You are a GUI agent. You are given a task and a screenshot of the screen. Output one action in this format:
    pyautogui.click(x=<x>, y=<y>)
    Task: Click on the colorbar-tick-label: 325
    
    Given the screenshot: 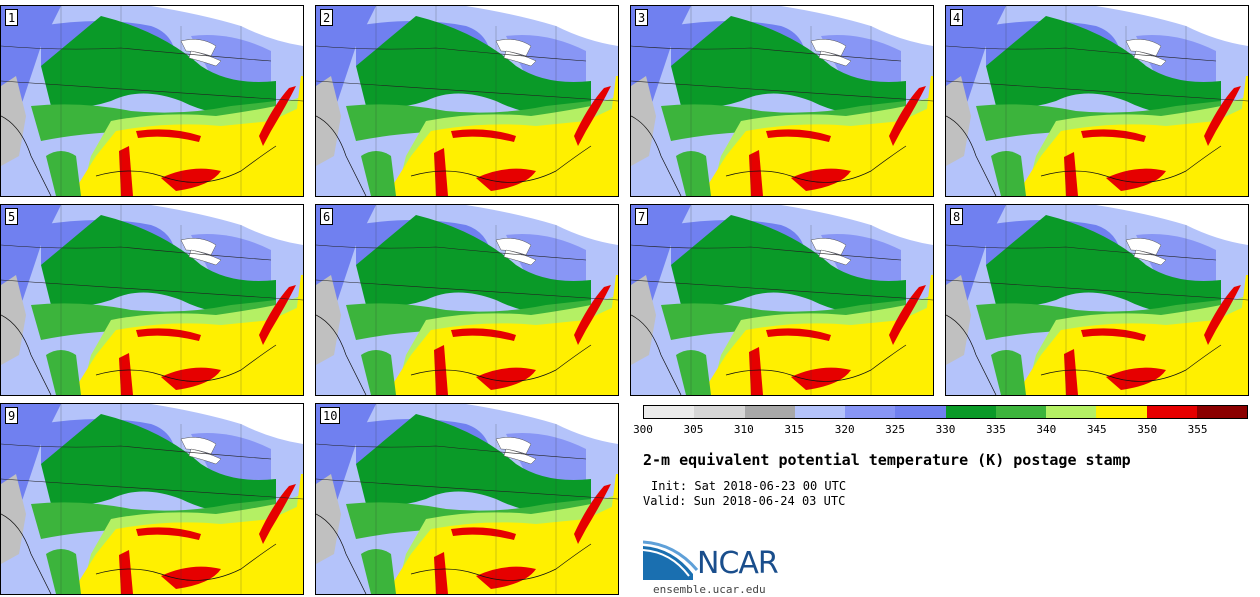 What is the action you would take?
    pyautogui.click(x=895, y=429)
    